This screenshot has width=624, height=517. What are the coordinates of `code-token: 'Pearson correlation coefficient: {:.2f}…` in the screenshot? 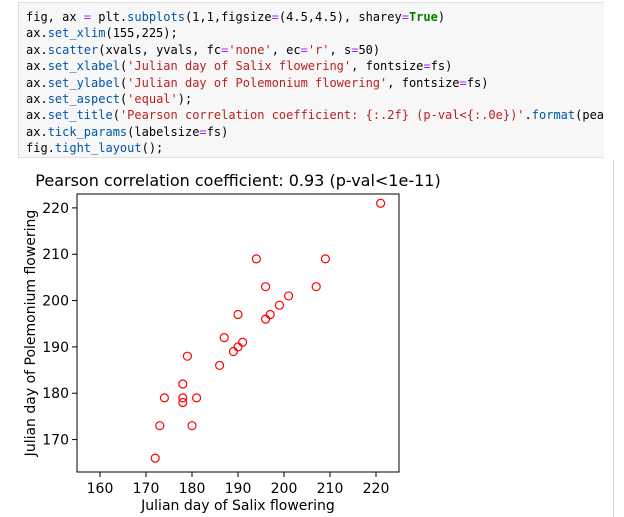 It's located at (322, 115).